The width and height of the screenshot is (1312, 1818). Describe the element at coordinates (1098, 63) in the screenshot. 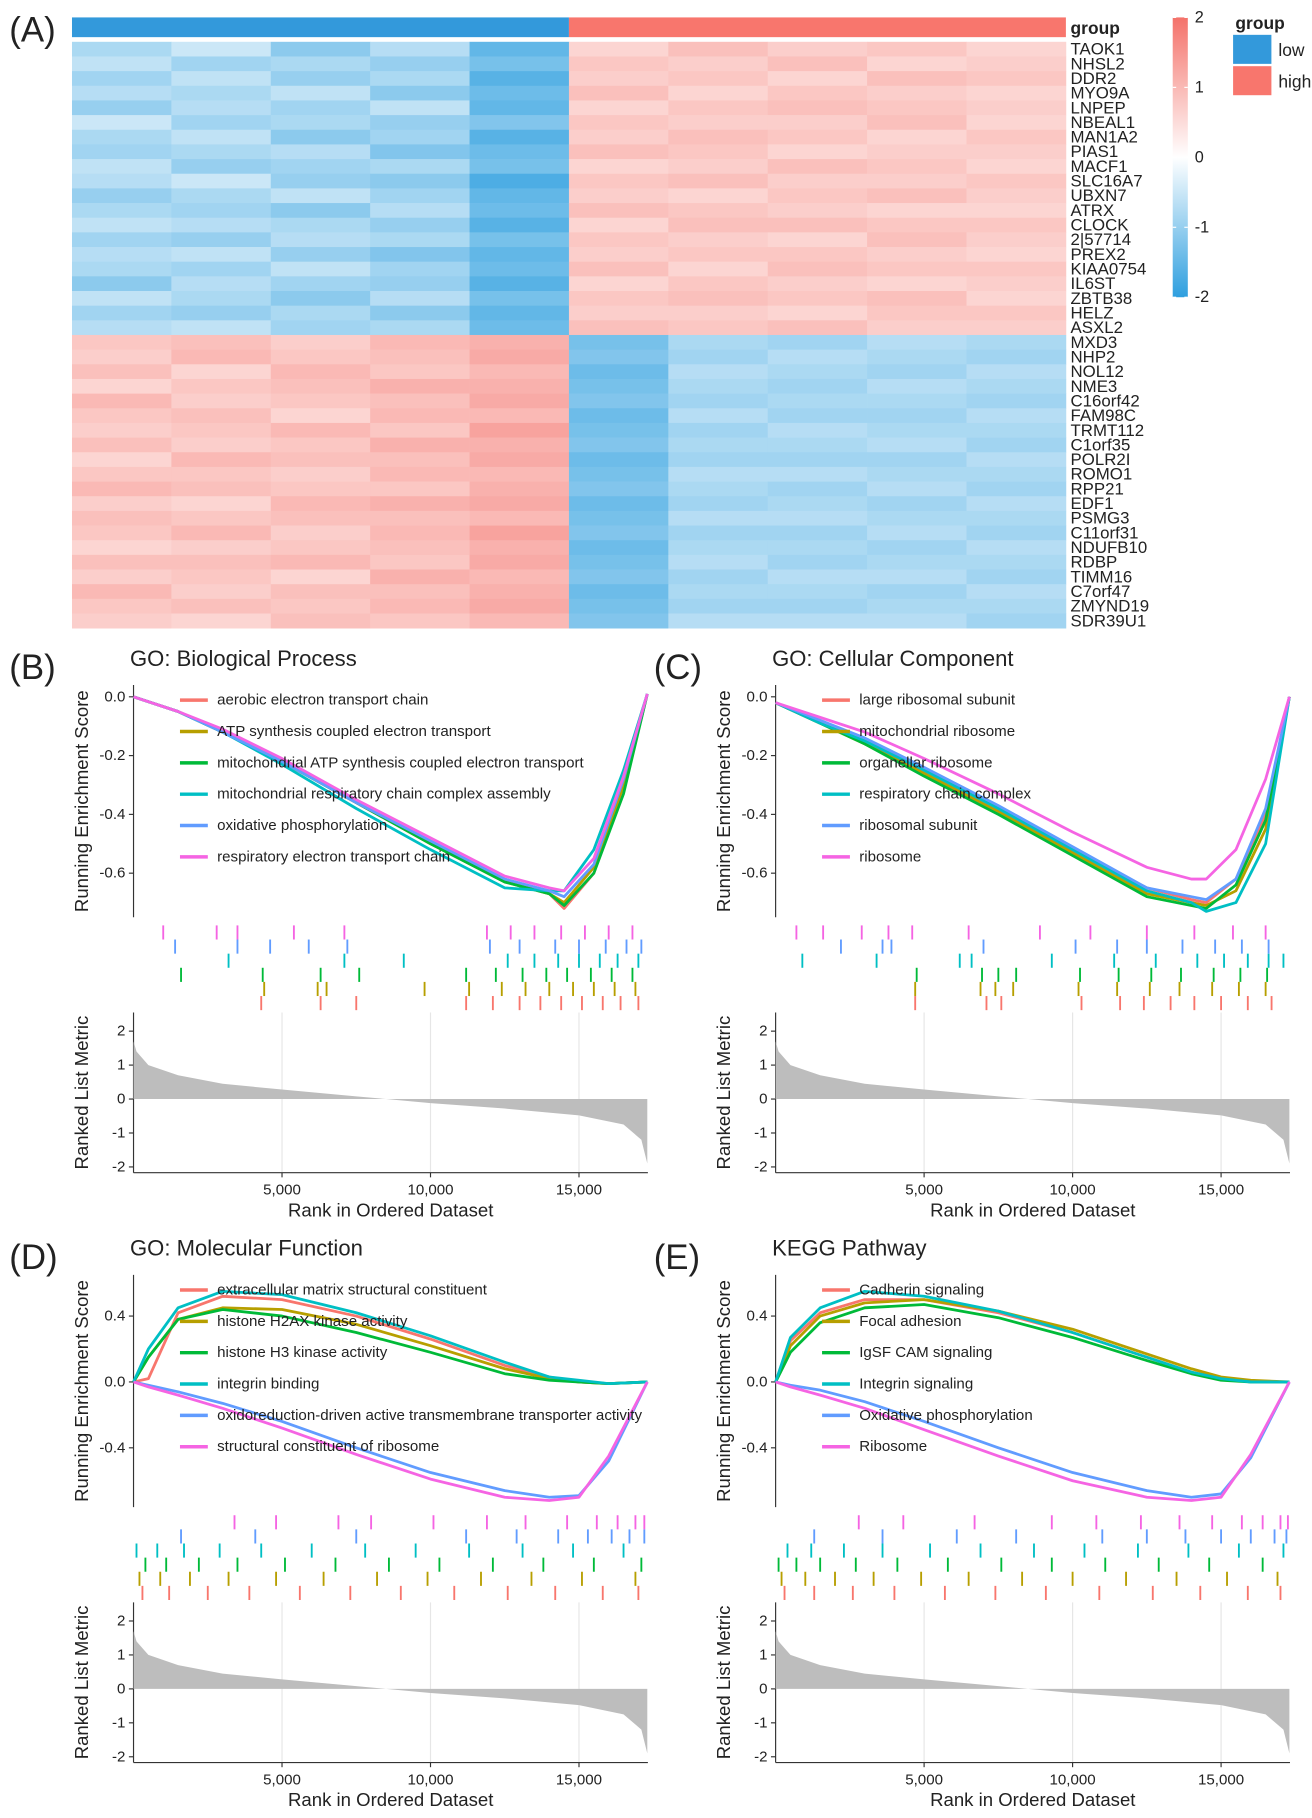

I see `row-label: NHSL2` at that location.